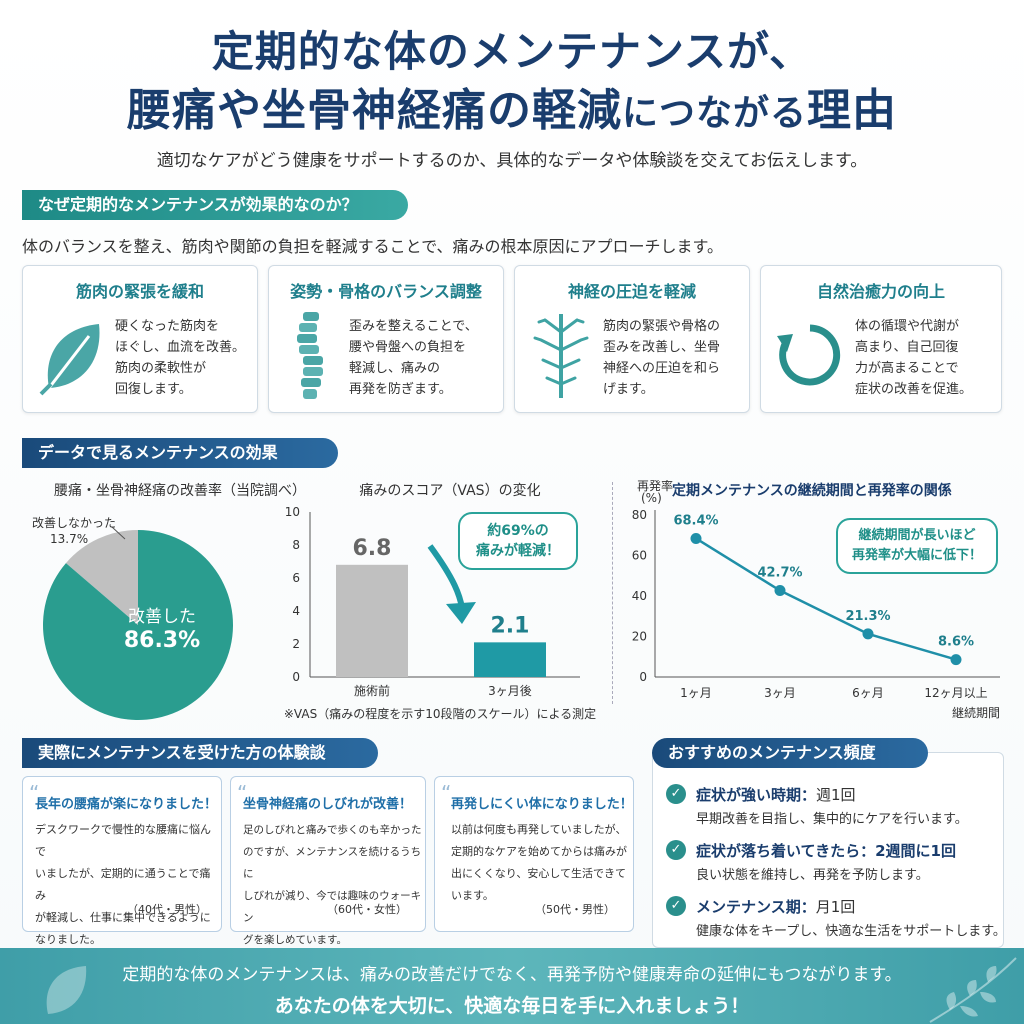 Image resolution: width=1024 pixels, height=1024 pixels. Describe the element at coordinates (812, 491) in the screenshot. I see `line-title: 定期メンテナンスの継続期間と再発率の関係` at that location.